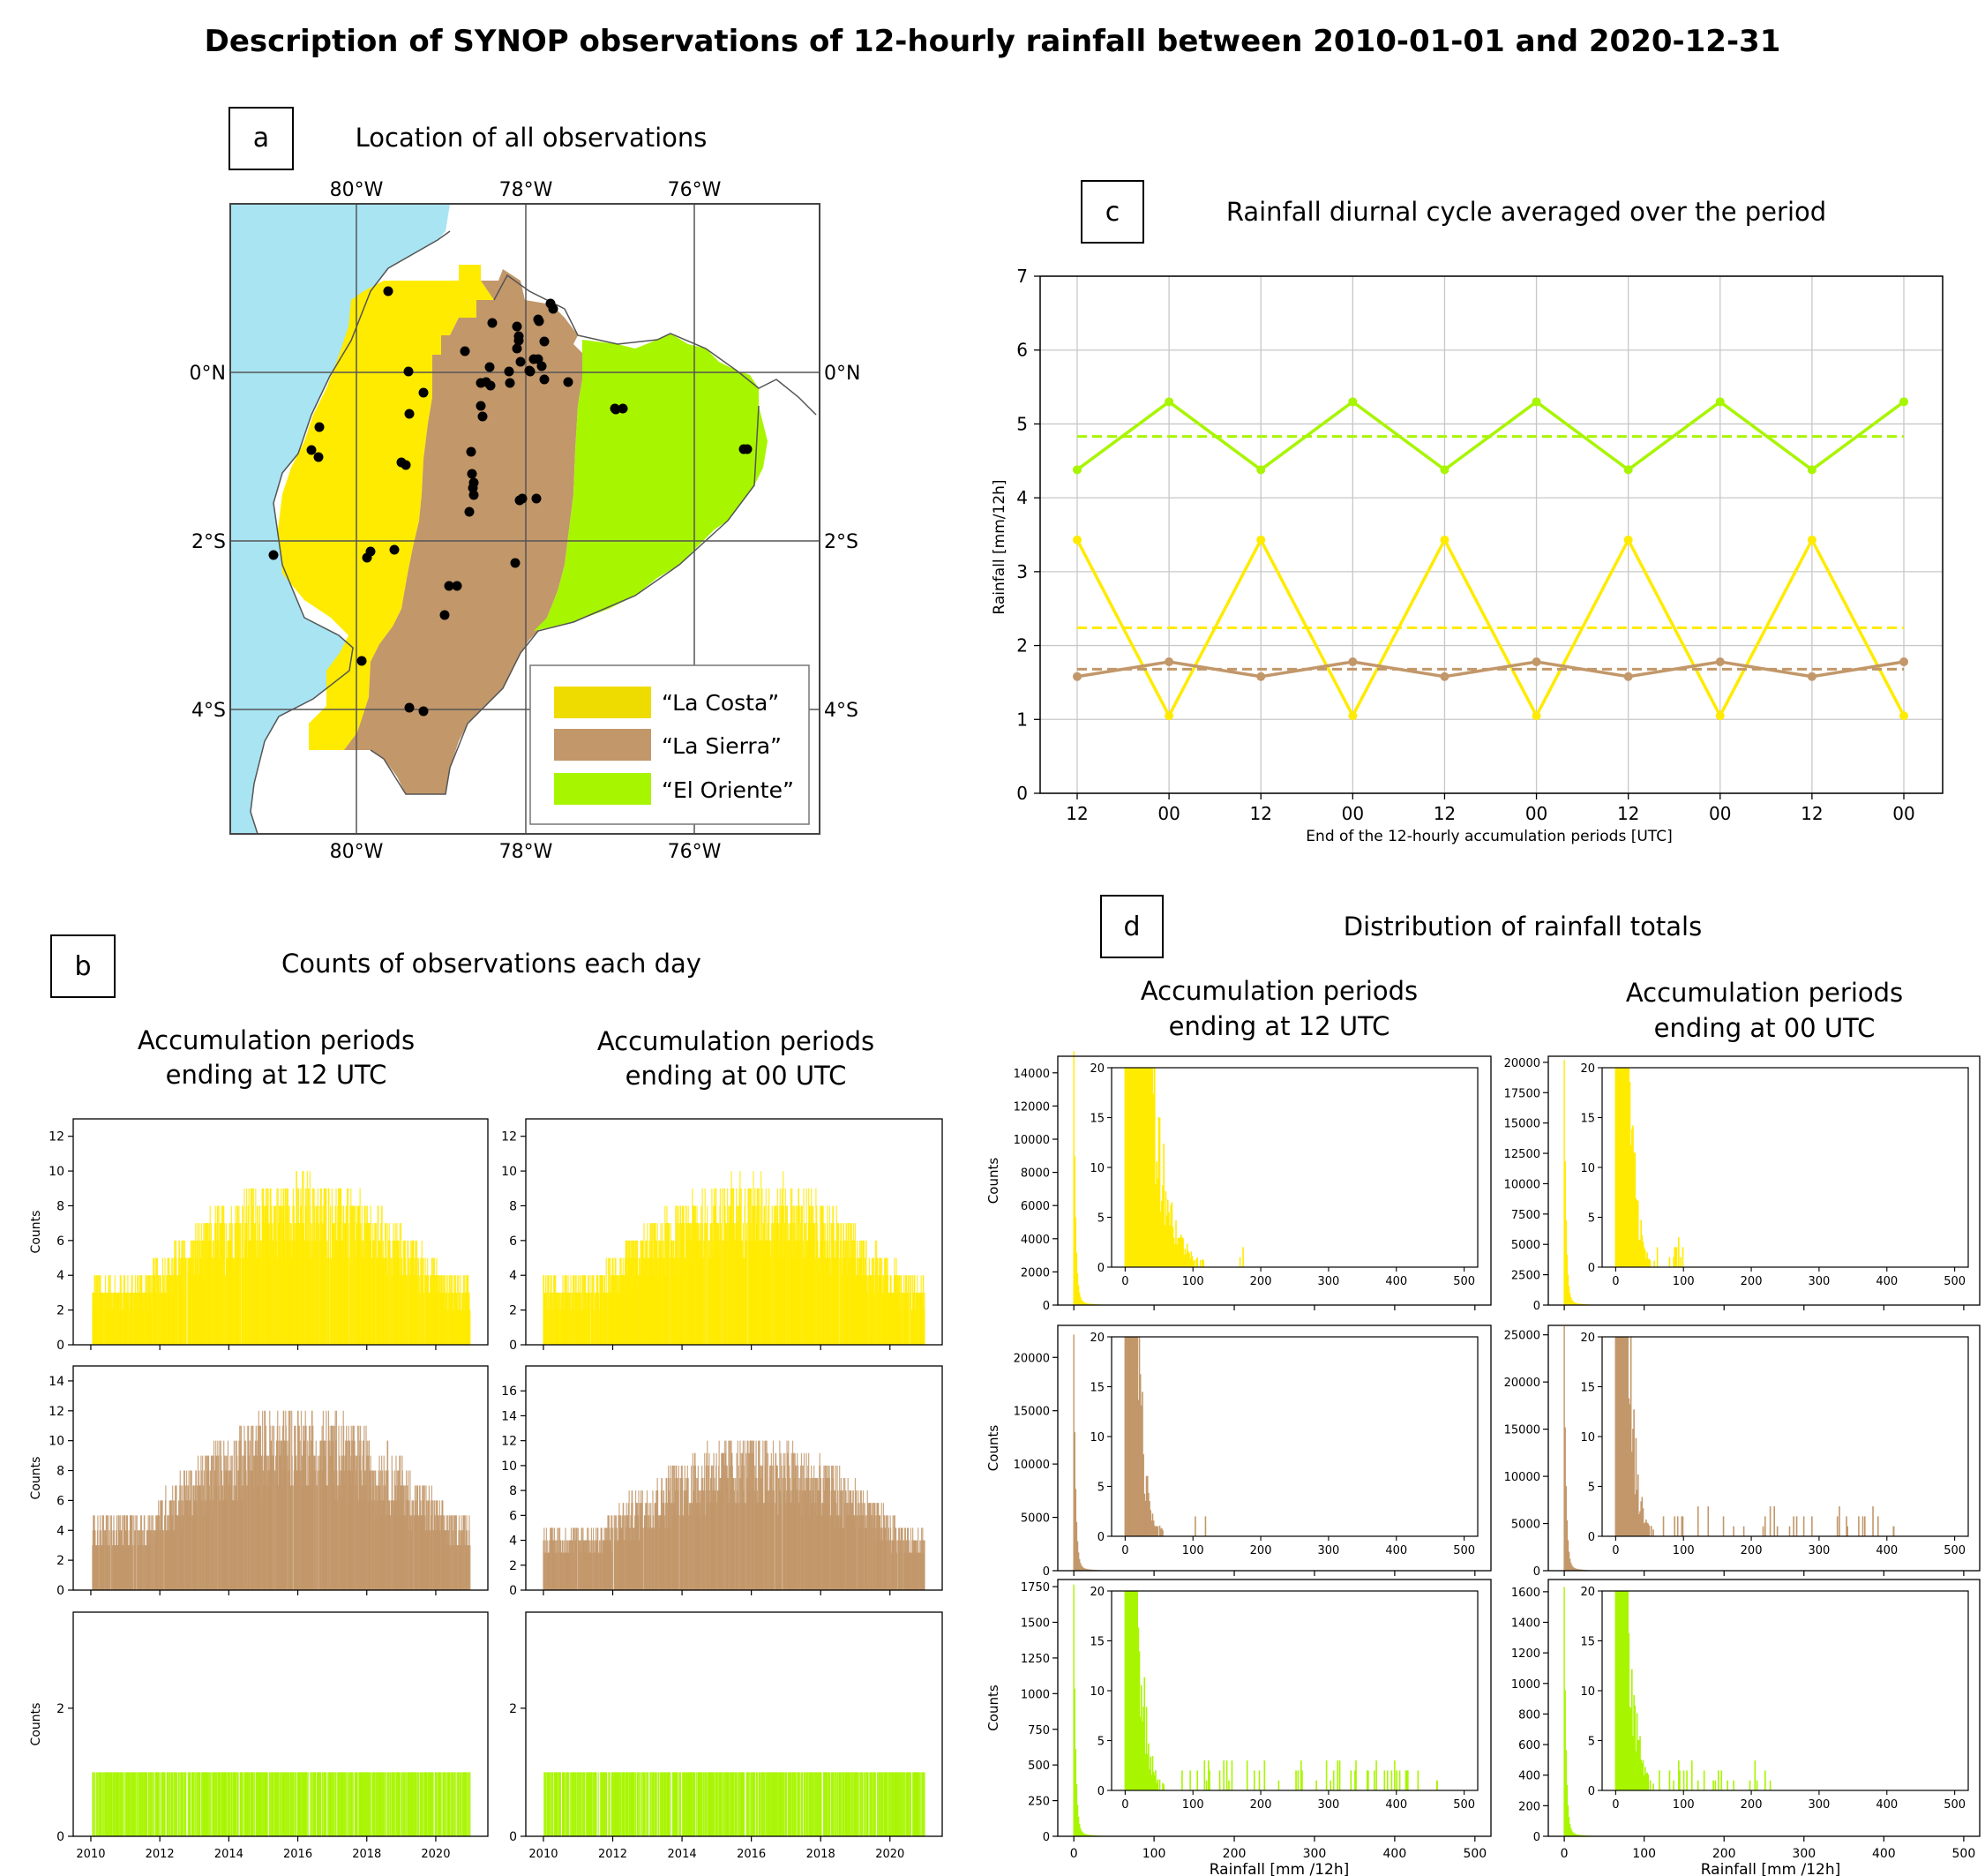 Image resolution: width=1985 pixels, height=1876 pixels. I want to click on chart-c-y-tick-label: 5, so click(1022, 424).